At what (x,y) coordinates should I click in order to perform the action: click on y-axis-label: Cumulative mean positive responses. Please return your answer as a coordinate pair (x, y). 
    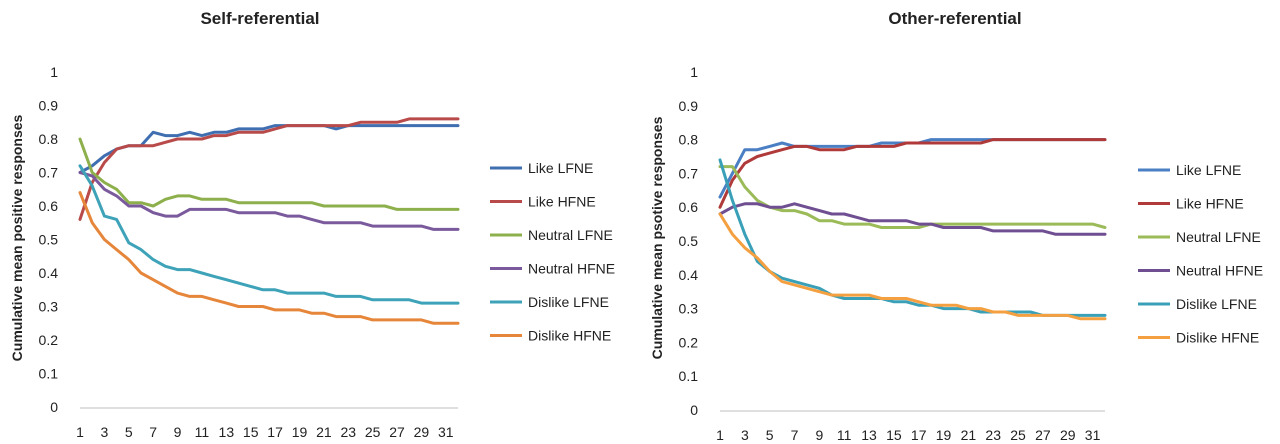
    Looking at the image, I should click on (17, 237).